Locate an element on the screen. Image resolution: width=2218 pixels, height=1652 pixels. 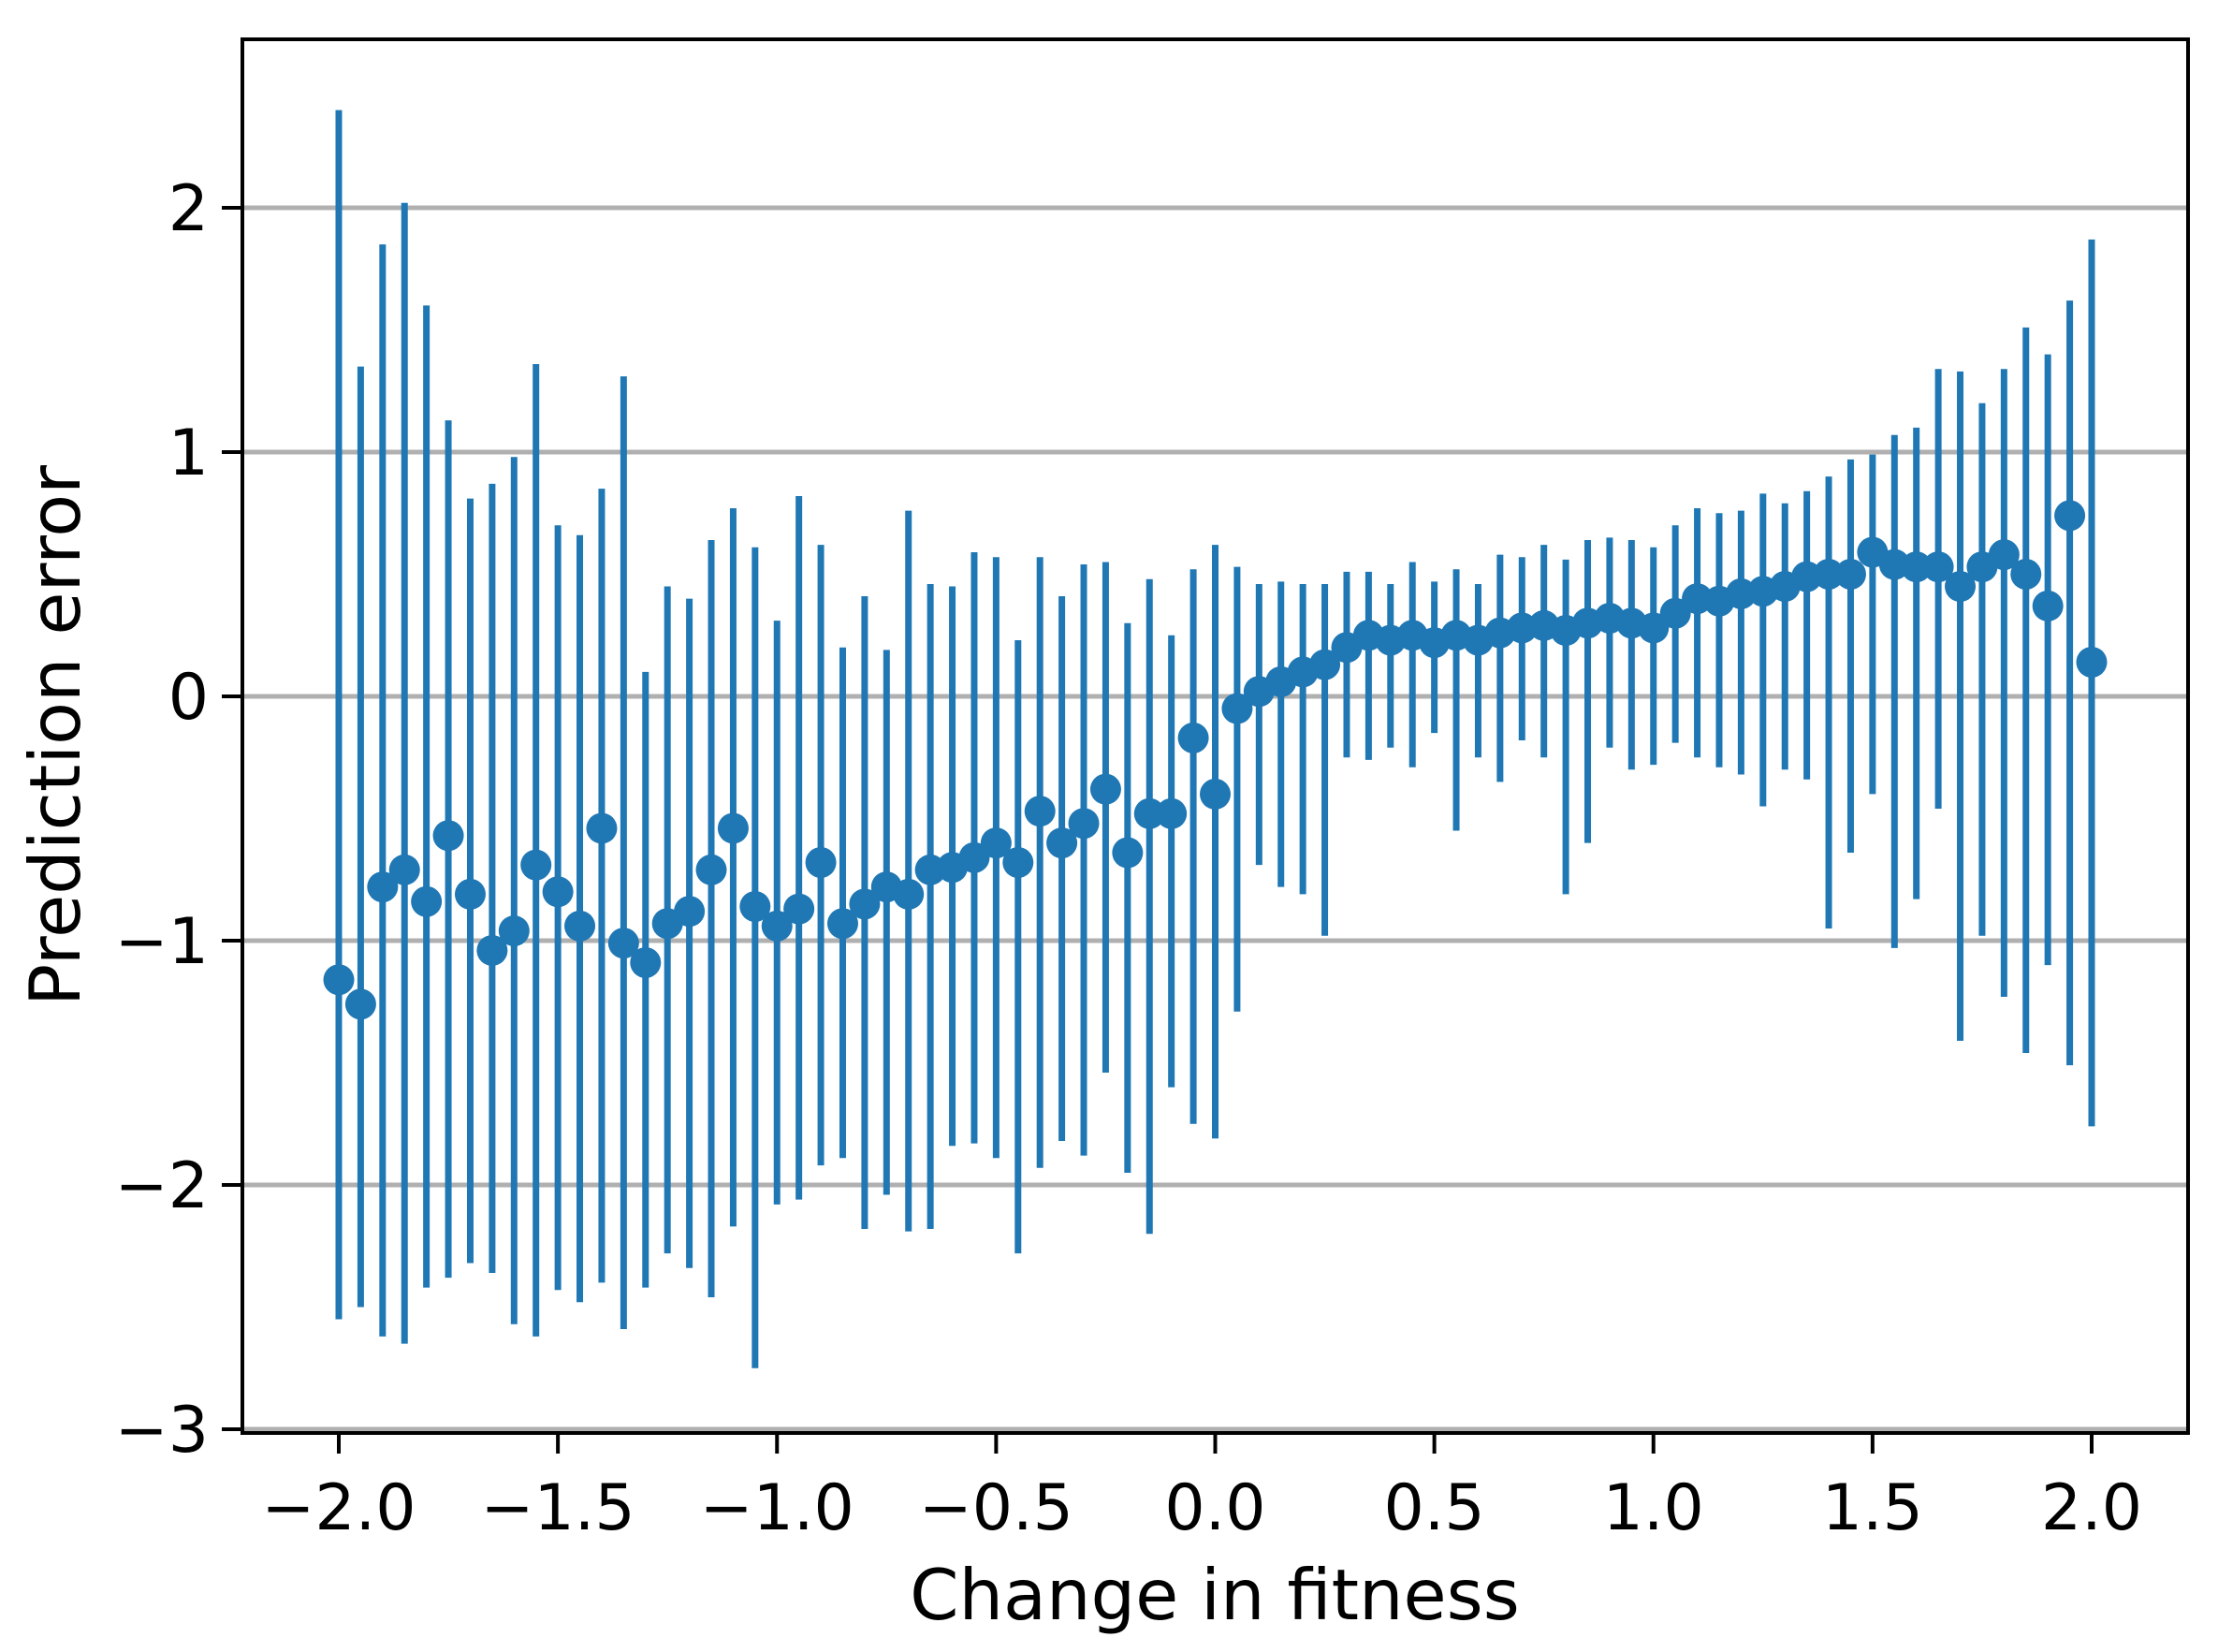
y-axis-ticks: 2 1 0 −1 −2 −3 is located at coordinates (178, 820).